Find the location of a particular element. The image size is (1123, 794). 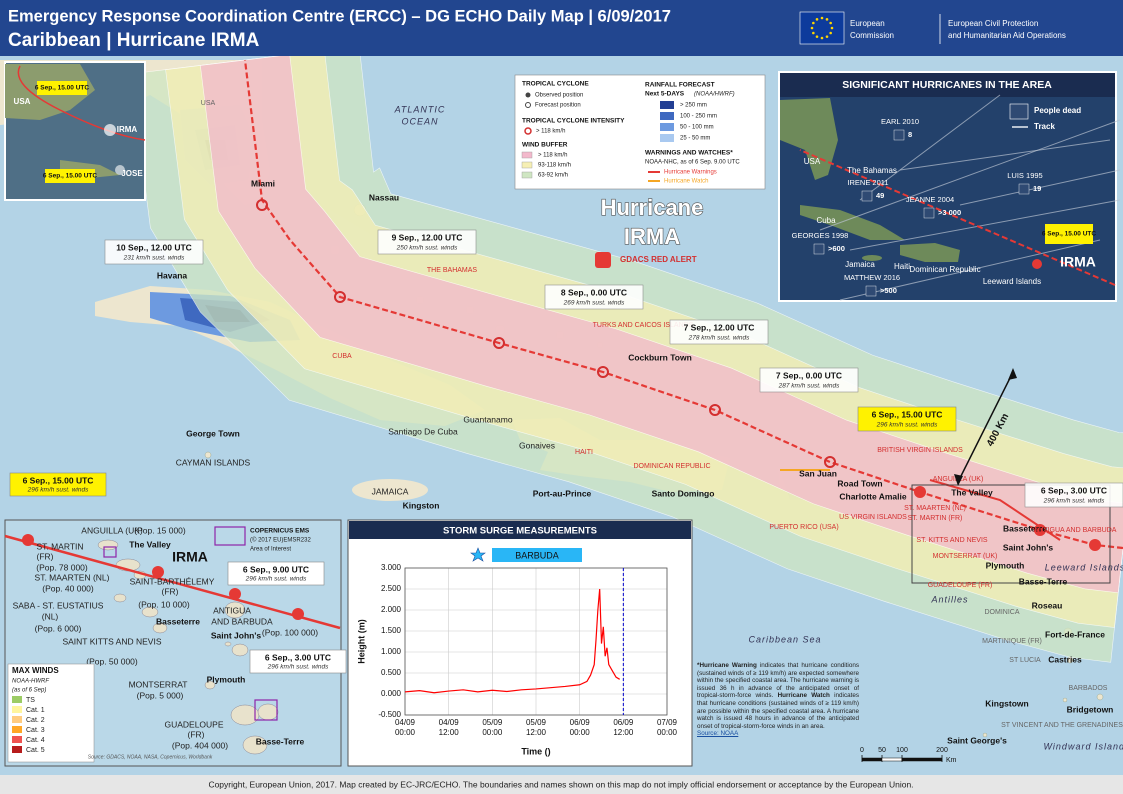

label: THE BAHAMAS is located at coordinates (452, 270).